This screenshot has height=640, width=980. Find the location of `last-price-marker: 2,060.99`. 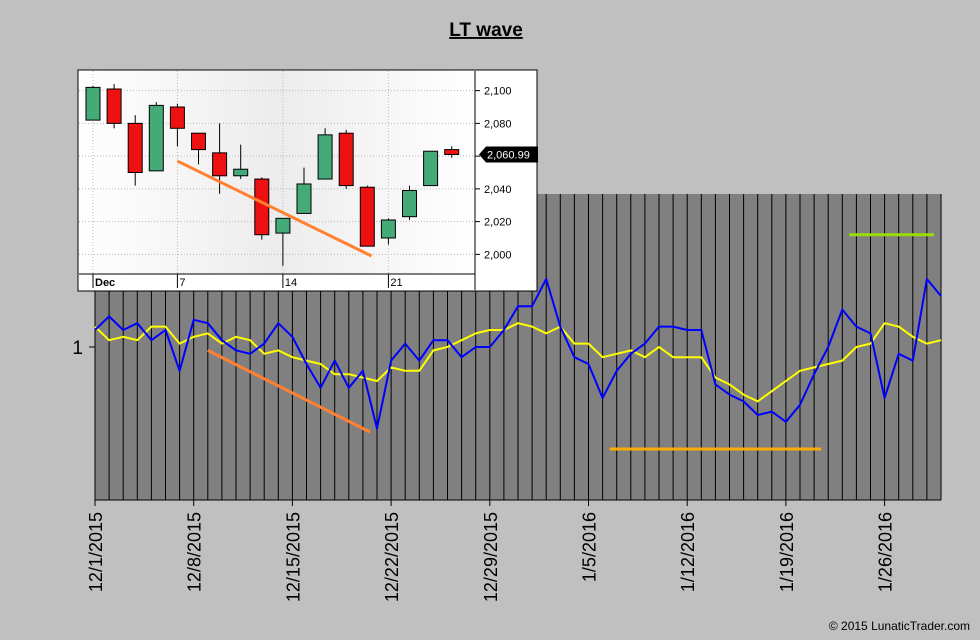

last-price-marker: 2,060.99 is located at coordinates (508, 154).